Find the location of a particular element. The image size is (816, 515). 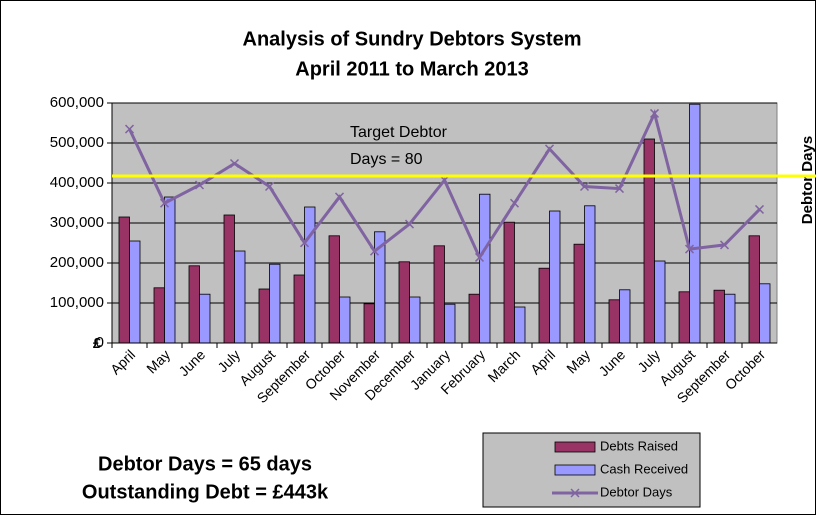

chart-subtitle: April 2011 to March 2013 is located at coordinates (411, 69).